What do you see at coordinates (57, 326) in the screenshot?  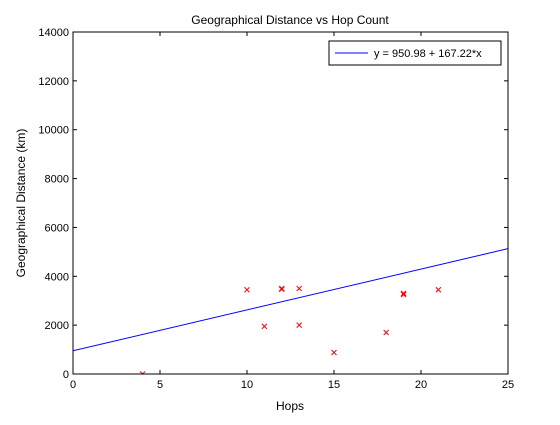 I see `y-tick-label-1: 2000` at bounding box center [57, 326].